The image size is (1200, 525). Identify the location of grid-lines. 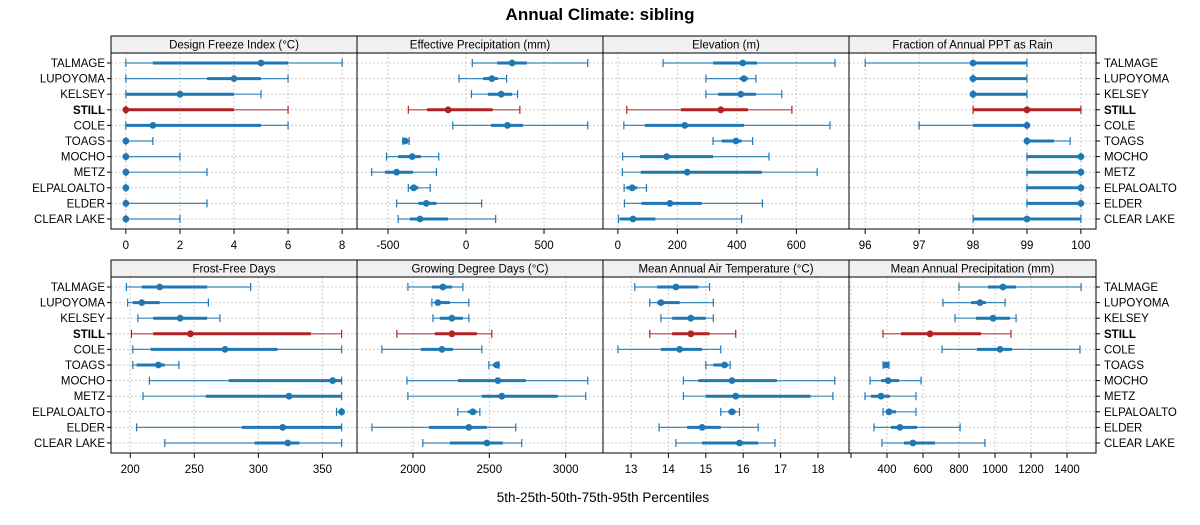
(480, 141).